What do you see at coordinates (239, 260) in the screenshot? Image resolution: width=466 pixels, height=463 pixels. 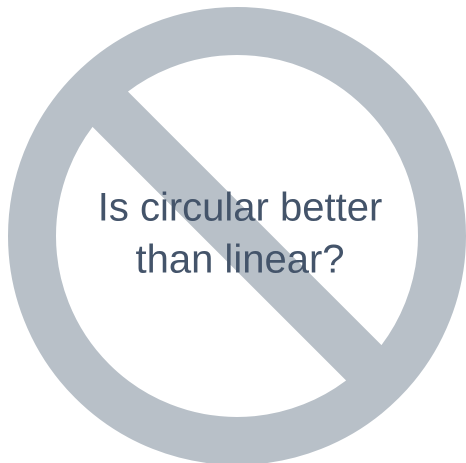 I see `caption-line: than linear?` at bounding box center [239, 260].